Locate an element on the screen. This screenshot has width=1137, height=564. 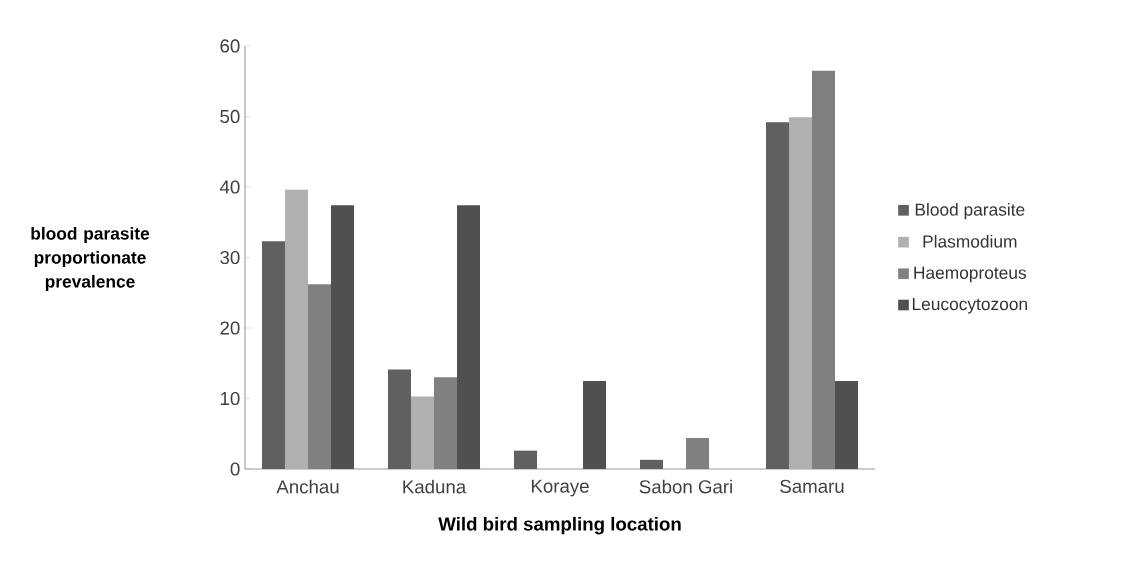
y-tick-label: 0 is located at coordinates (235, 469).